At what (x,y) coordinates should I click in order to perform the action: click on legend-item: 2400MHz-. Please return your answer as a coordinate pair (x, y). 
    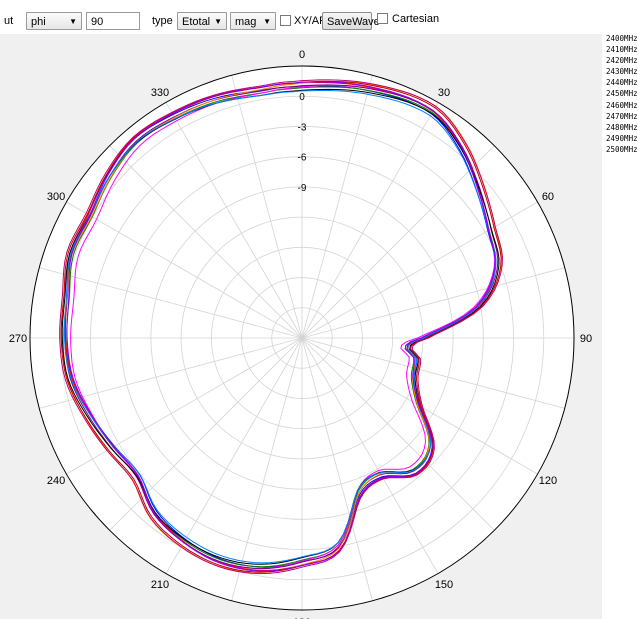
    Looking at the image, I should click on (622, 38).